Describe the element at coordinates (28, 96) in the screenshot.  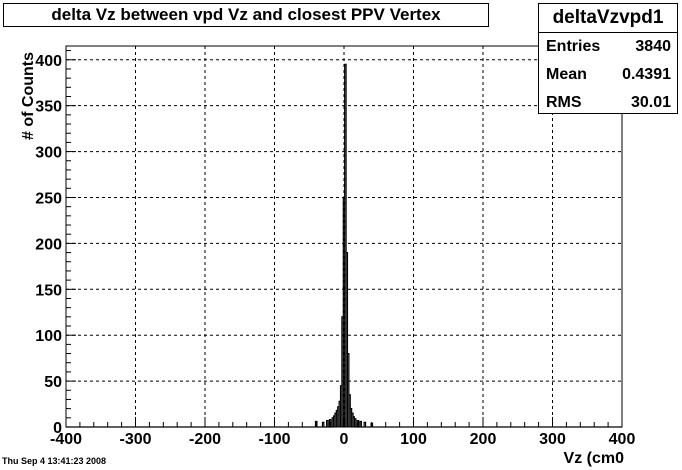
I see `y-axis-label: # of Counts` at that location.